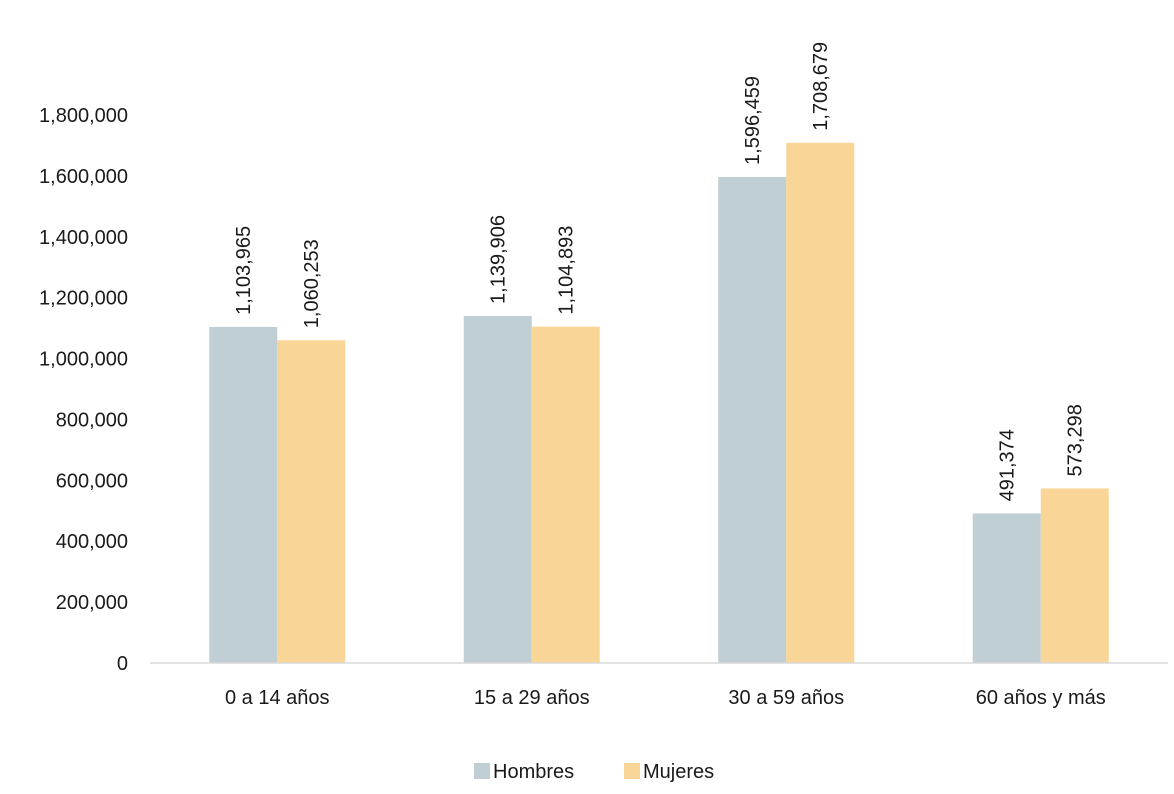 This screenshot has height=794, width=1174. I want to click on data-label-mujeres-2: 1,708,679, so click(821, 86).